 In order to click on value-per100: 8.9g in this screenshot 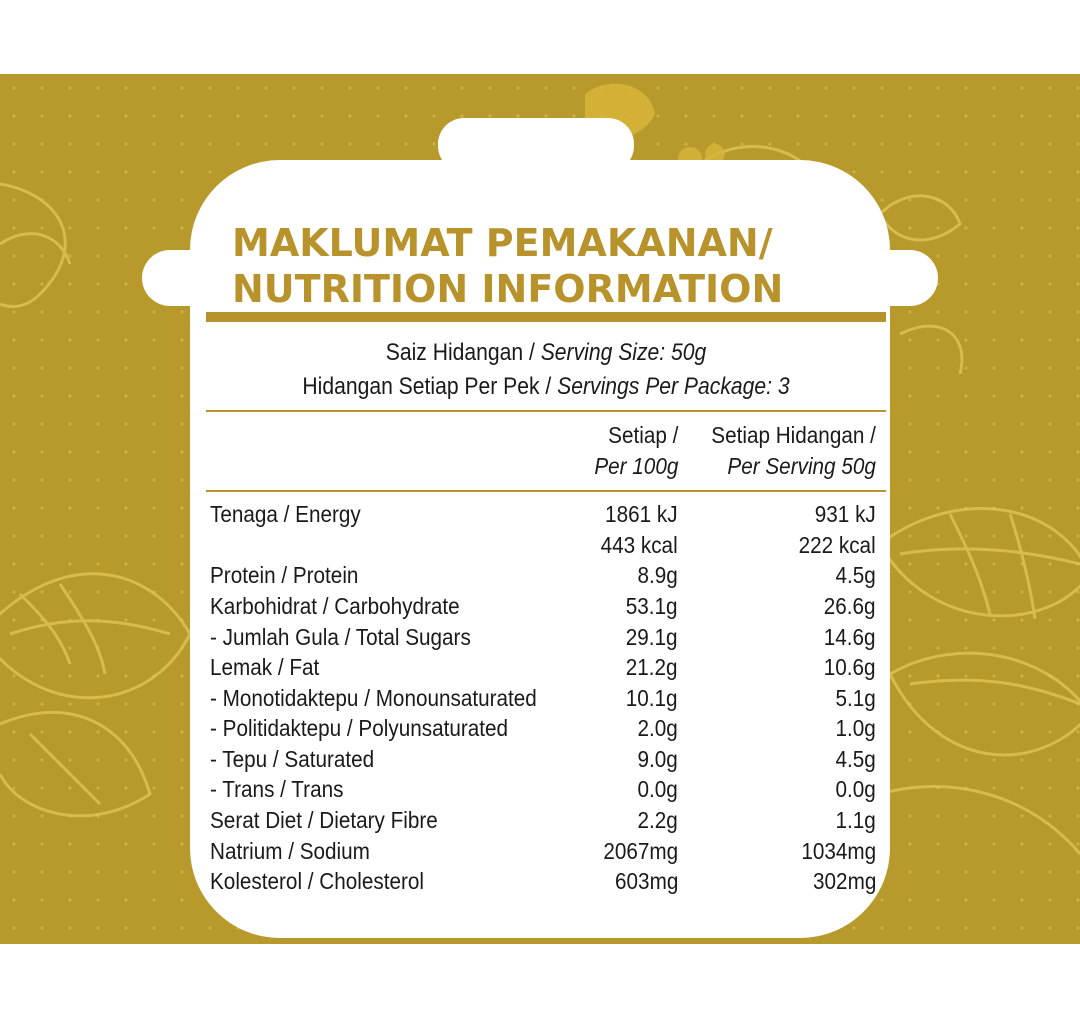, I will do `click(657, 575)`.